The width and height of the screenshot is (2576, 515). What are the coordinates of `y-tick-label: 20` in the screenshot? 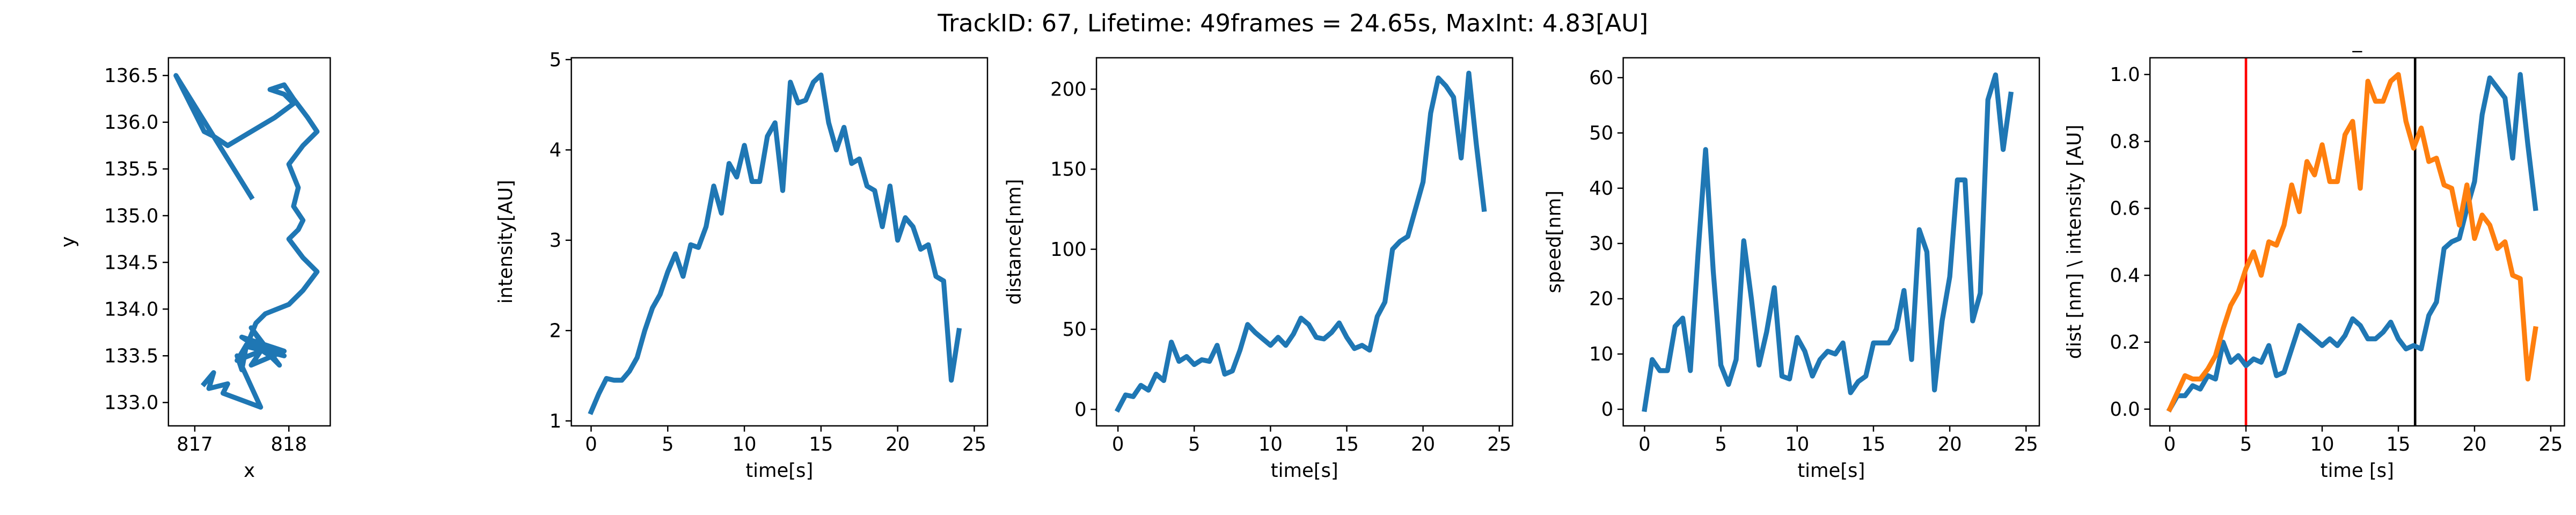 It's located at (1601, 299).